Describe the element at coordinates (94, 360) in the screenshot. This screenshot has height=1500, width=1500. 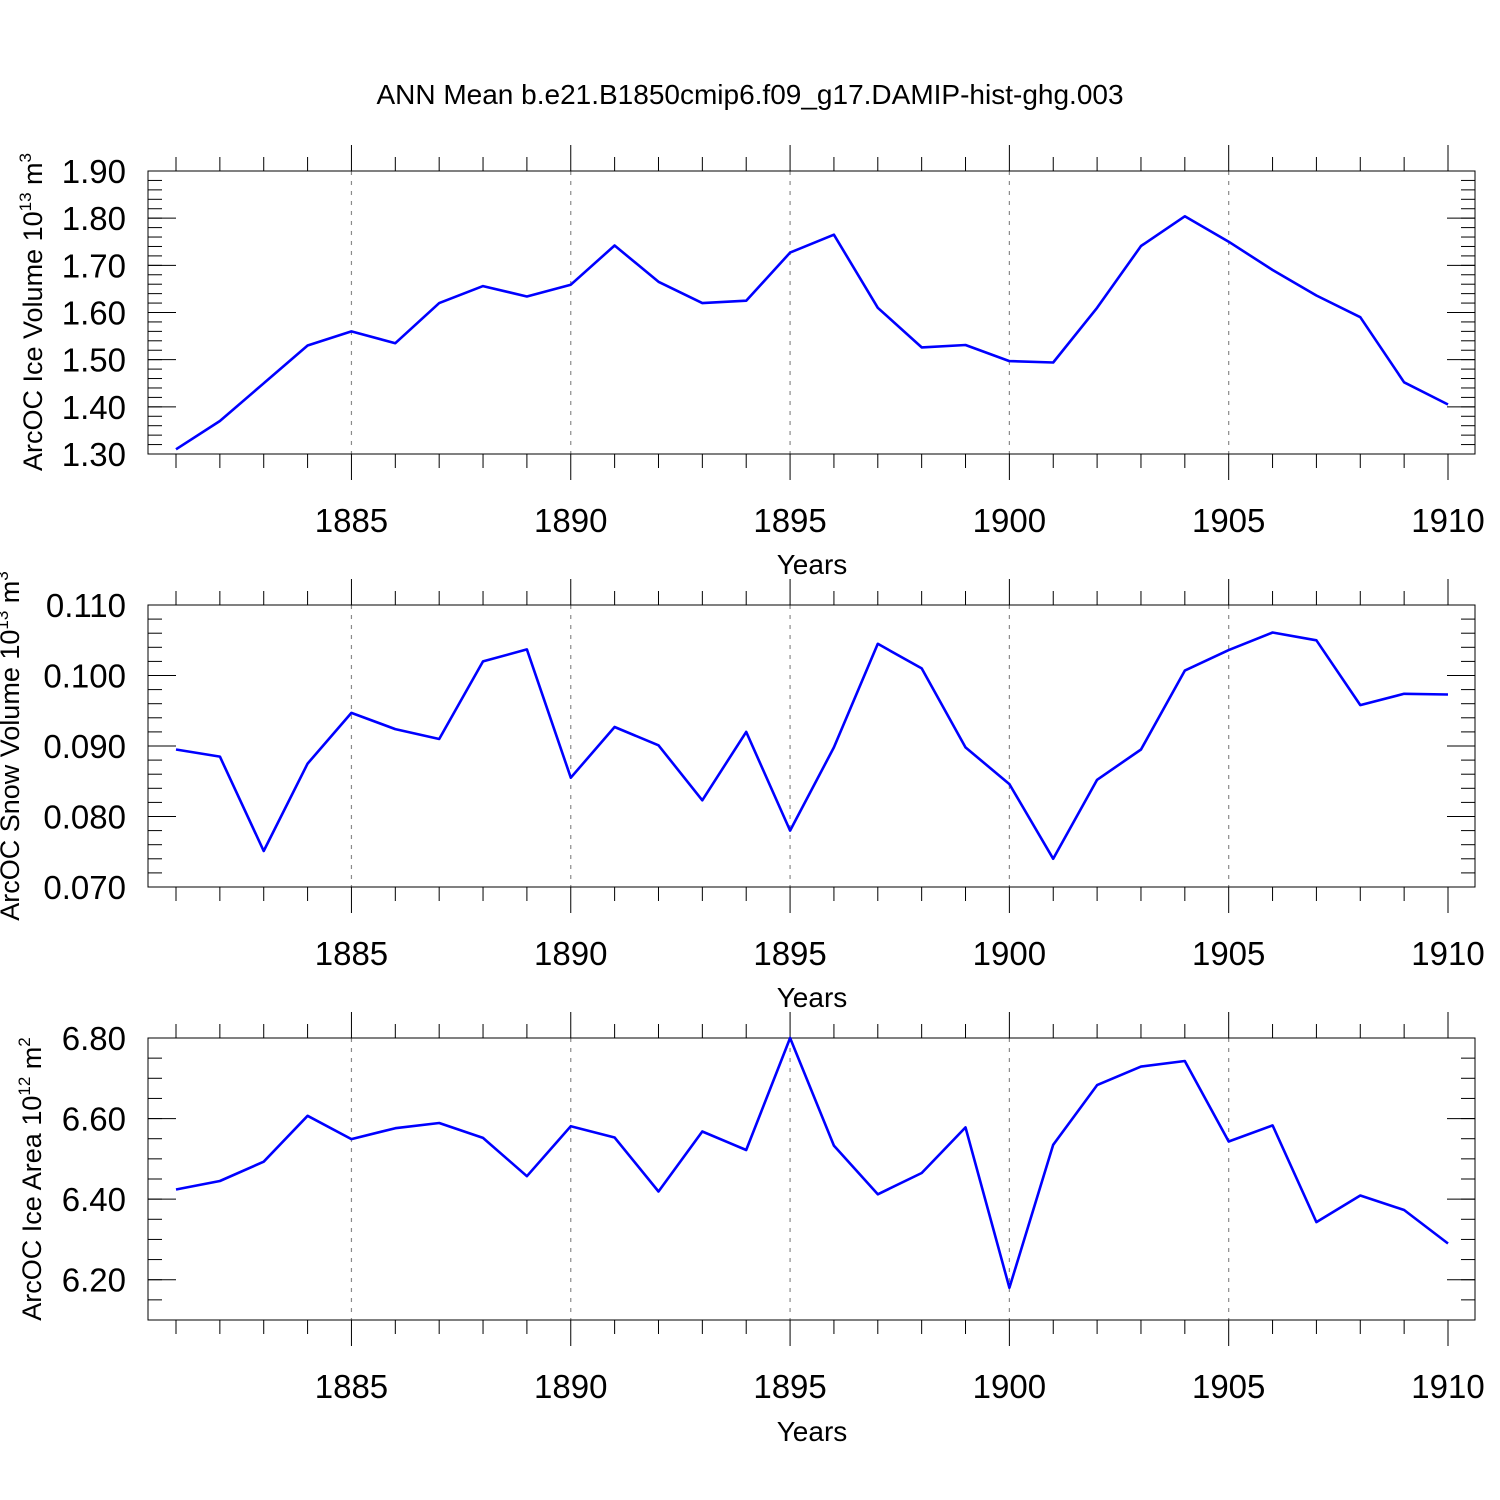
I see `y-tick-label: 1.50` at that location.